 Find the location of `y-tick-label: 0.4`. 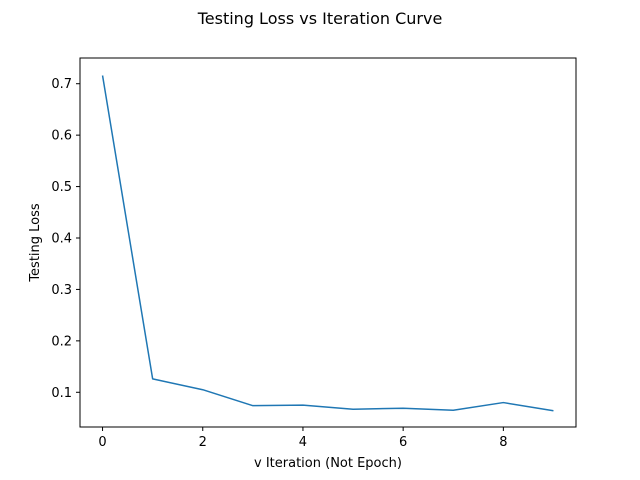

y-tick-label: 0.4 is located at coordinates (61, 239).